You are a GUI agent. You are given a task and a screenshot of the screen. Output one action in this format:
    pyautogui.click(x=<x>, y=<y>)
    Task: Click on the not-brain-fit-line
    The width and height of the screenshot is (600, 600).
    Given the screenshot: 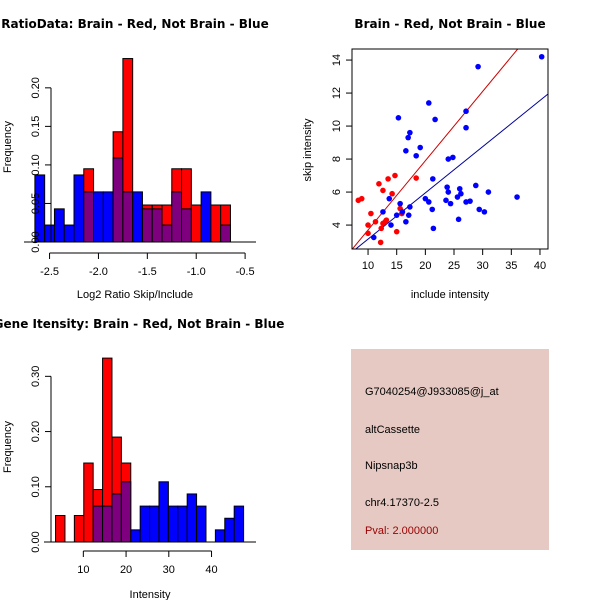 What is the action you would take?
    pyautogui.click(x=451, y=171)
    